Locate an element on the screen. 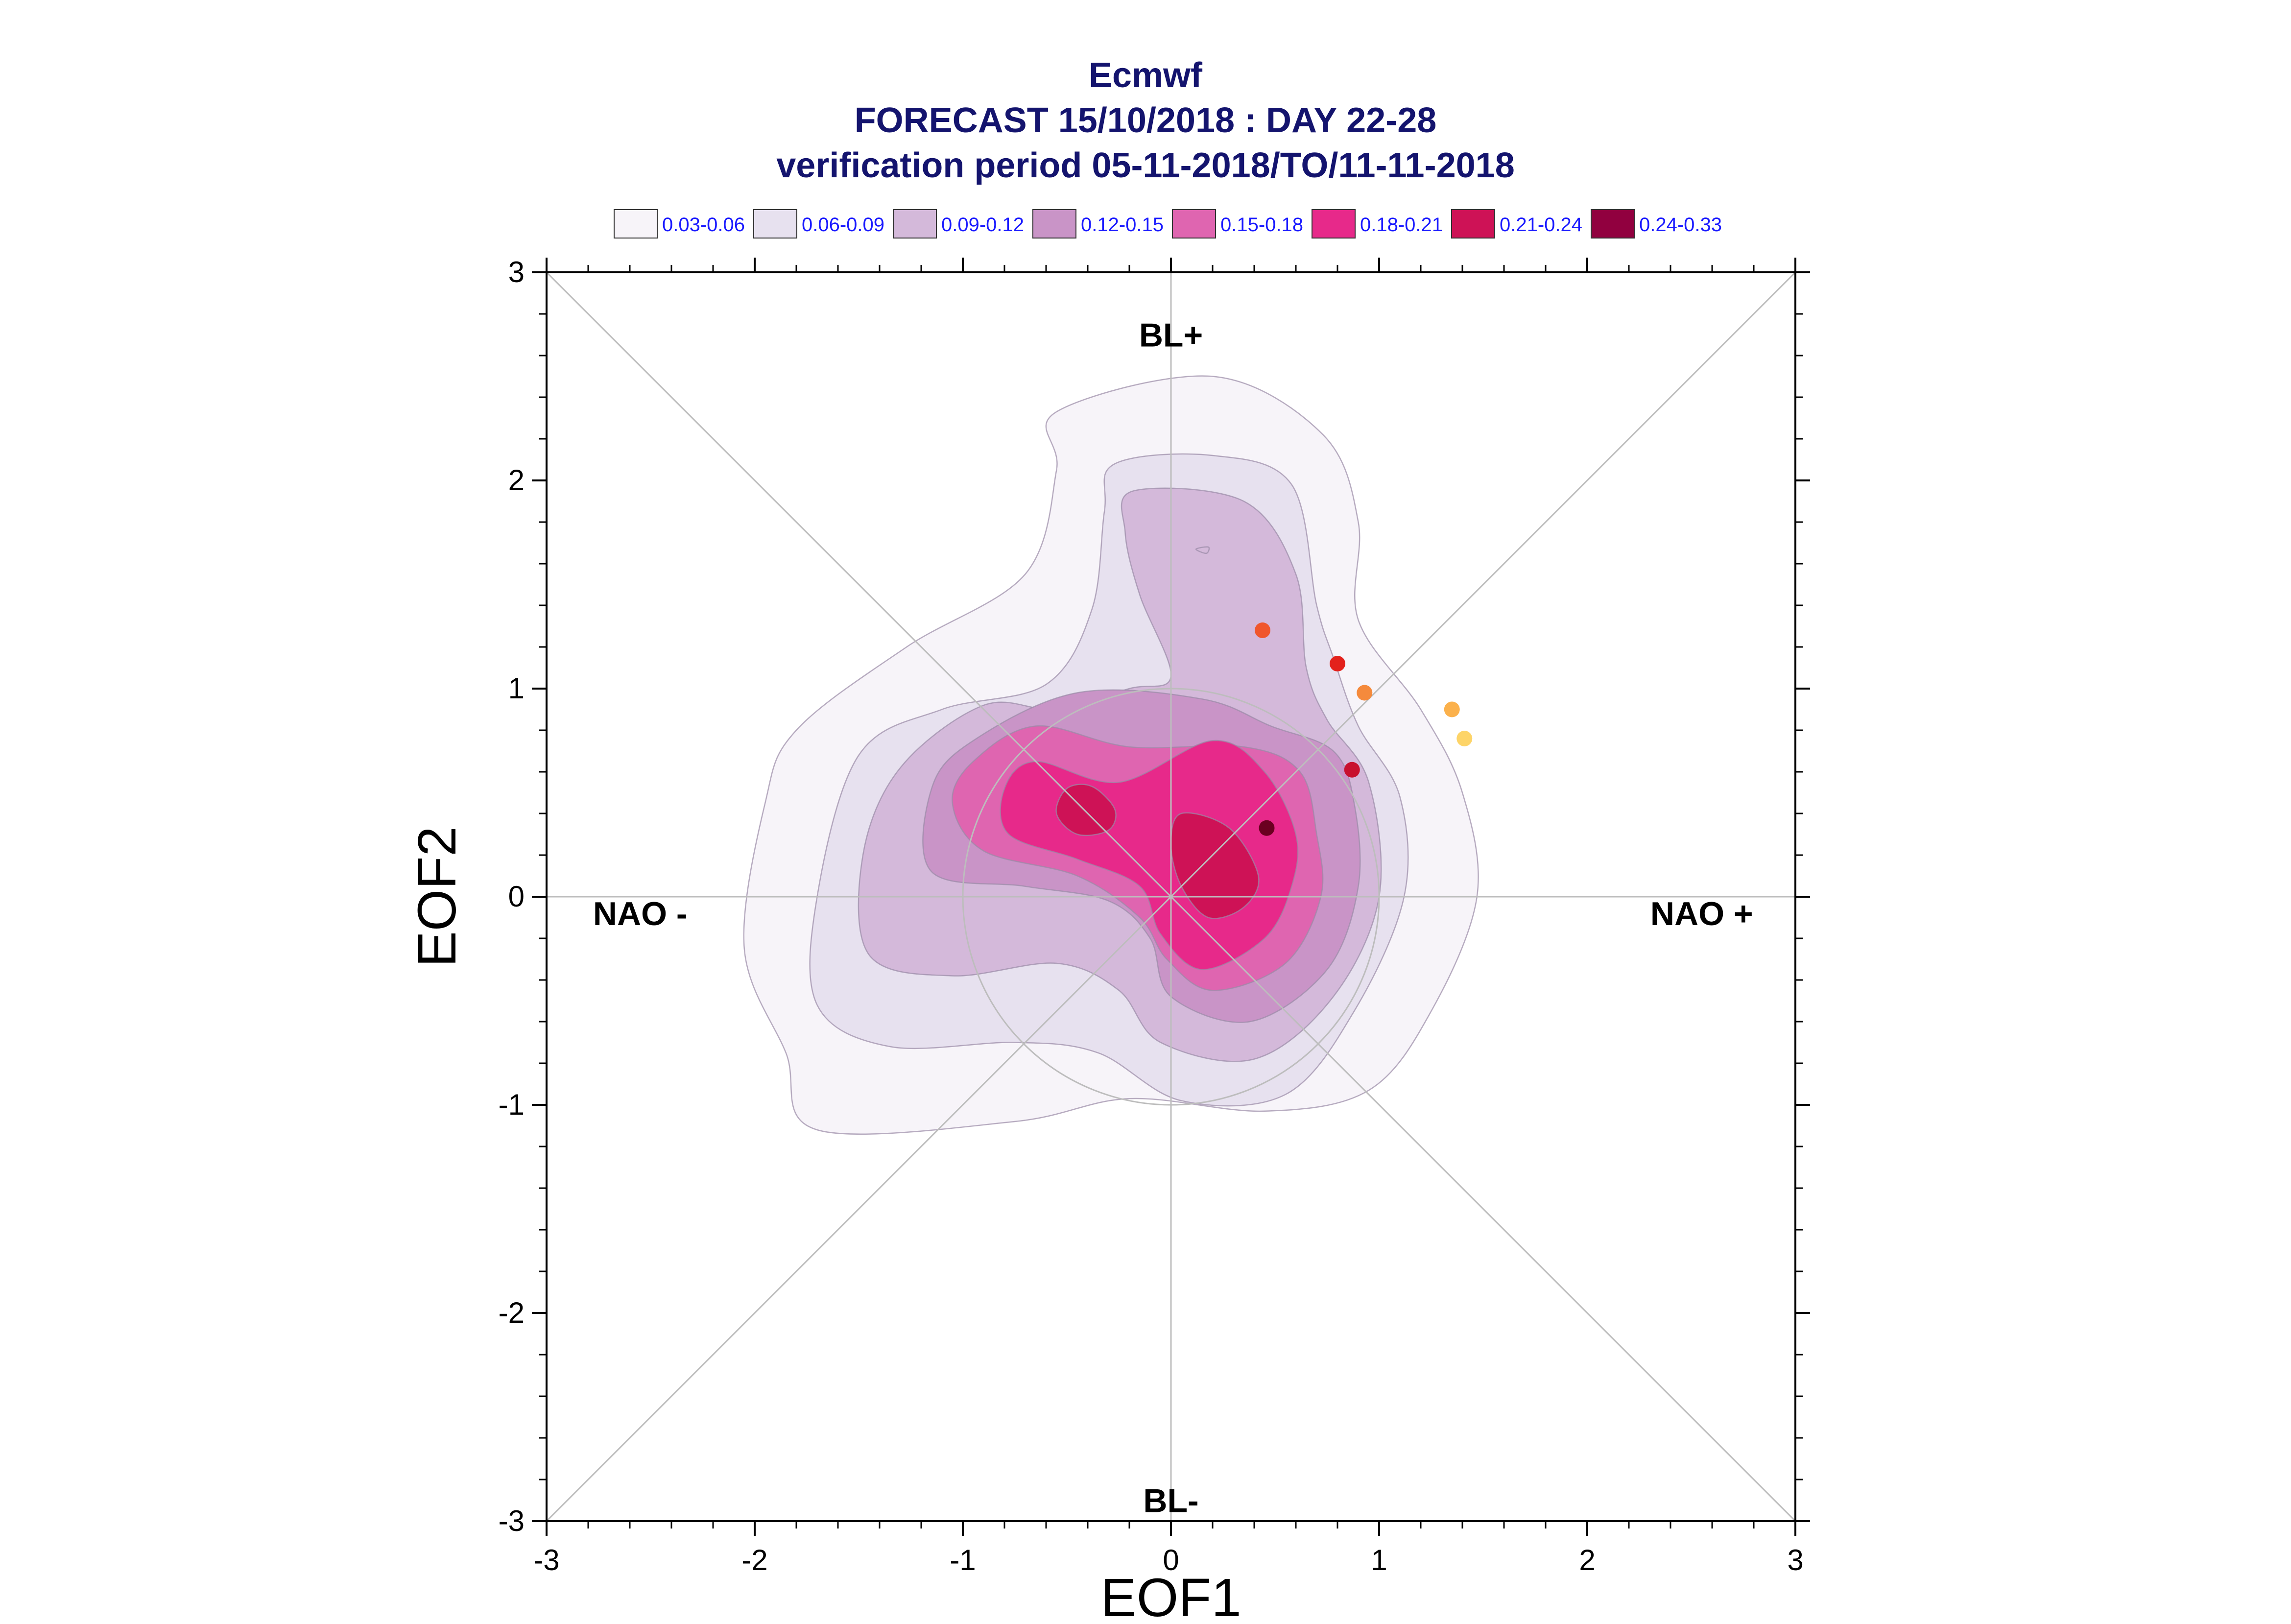  x-tick-label: -1 is located at coordinates (963, 1560).